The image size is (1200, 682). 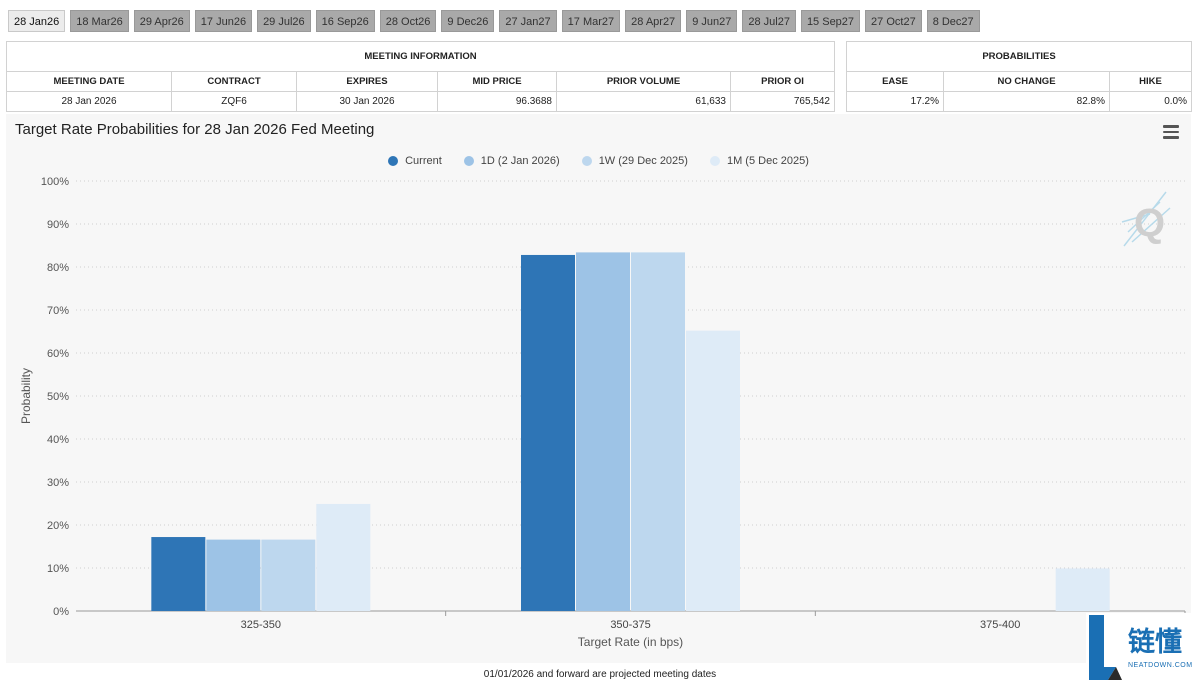 I want to click on svg-text: 链懂, so click(x=1155, y=642).